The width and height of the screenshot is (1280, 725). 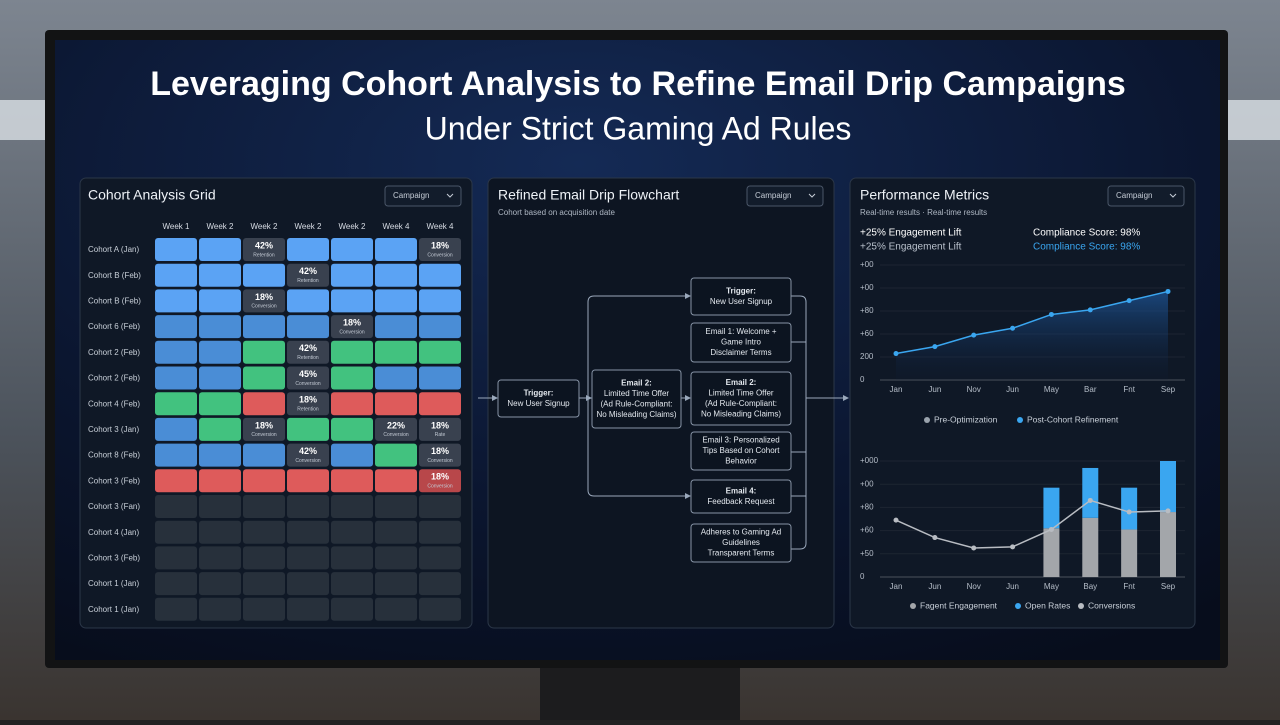 What do you see at coordinates (741, 532) in the screenshot?
I see `flow-node-text: Adheres to Gaming Ad` at bounding box center [741, 532].